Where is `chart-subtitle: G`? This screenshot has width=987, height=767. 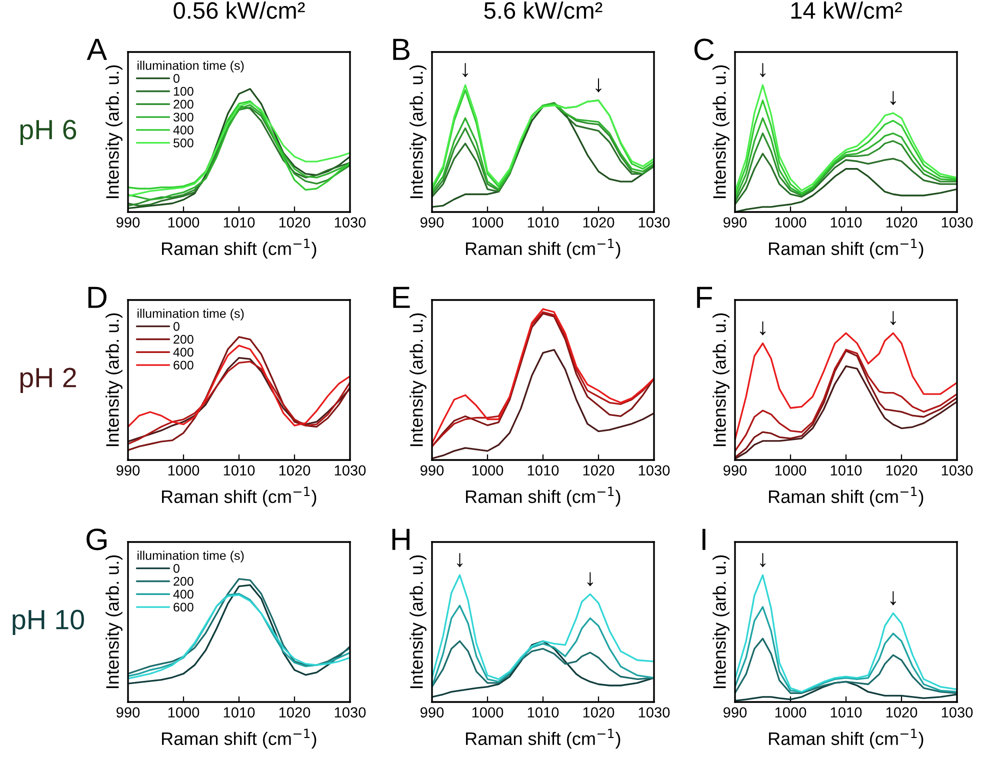
chart-subtitle: G is located at coordinates (96, 539).